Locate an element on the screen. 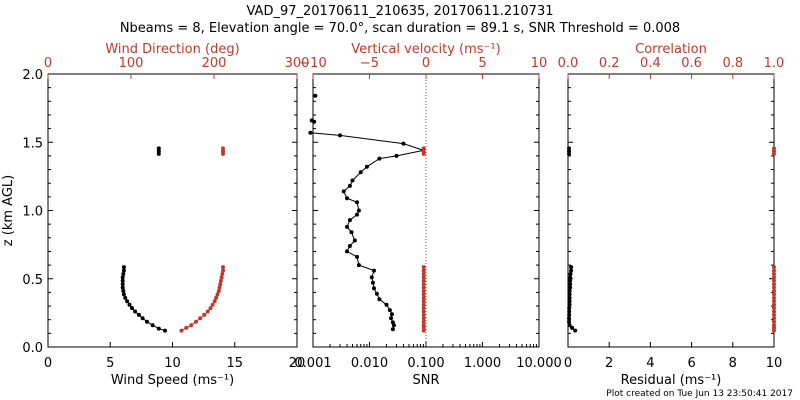  x-top-tick-label: 10 is located at coordinates (539, 63).